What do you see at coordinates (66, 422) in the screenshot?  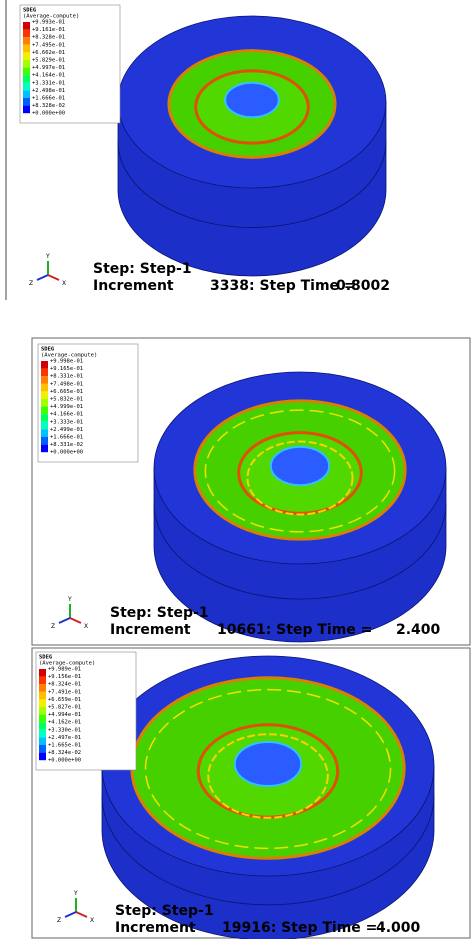 I see `legend-label: +3.333e-01` at bounding box center [66, 422].